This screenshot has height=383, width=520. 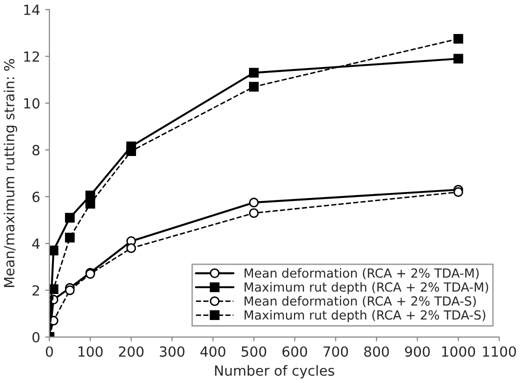 What do you see at coordinates (172, 351) in the screenshot?
I see `x-tick-label: 300` at bounding box center [172, 351].